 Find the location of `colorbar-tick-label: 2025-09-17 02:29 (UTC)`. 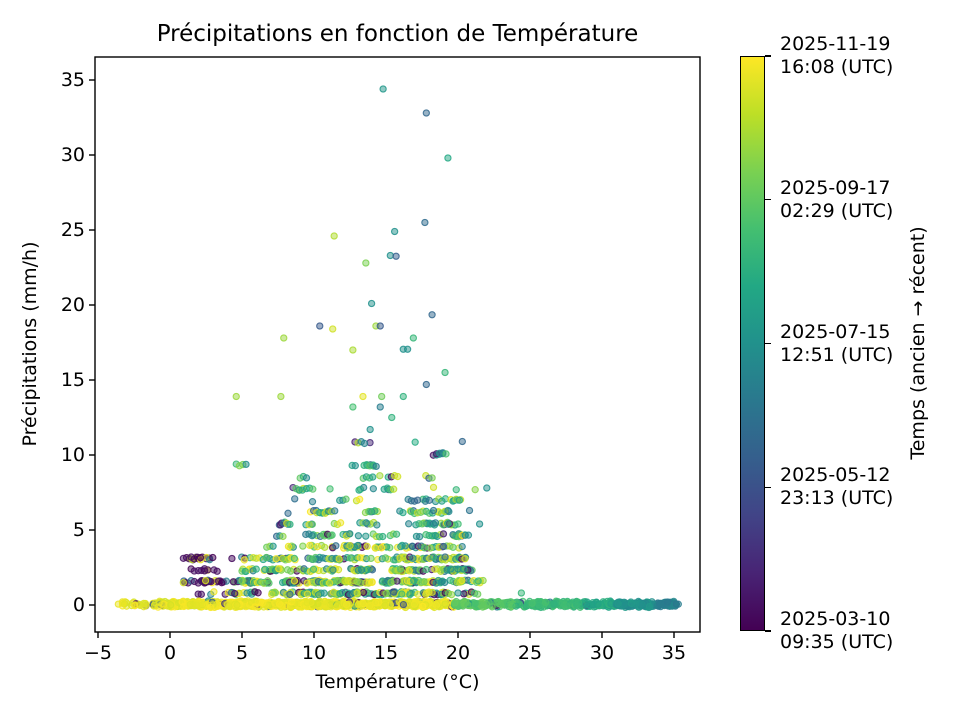

colorbar-tick-label: 2025-09-17 02:29 (UTC) is located at coordinates (837, 199).